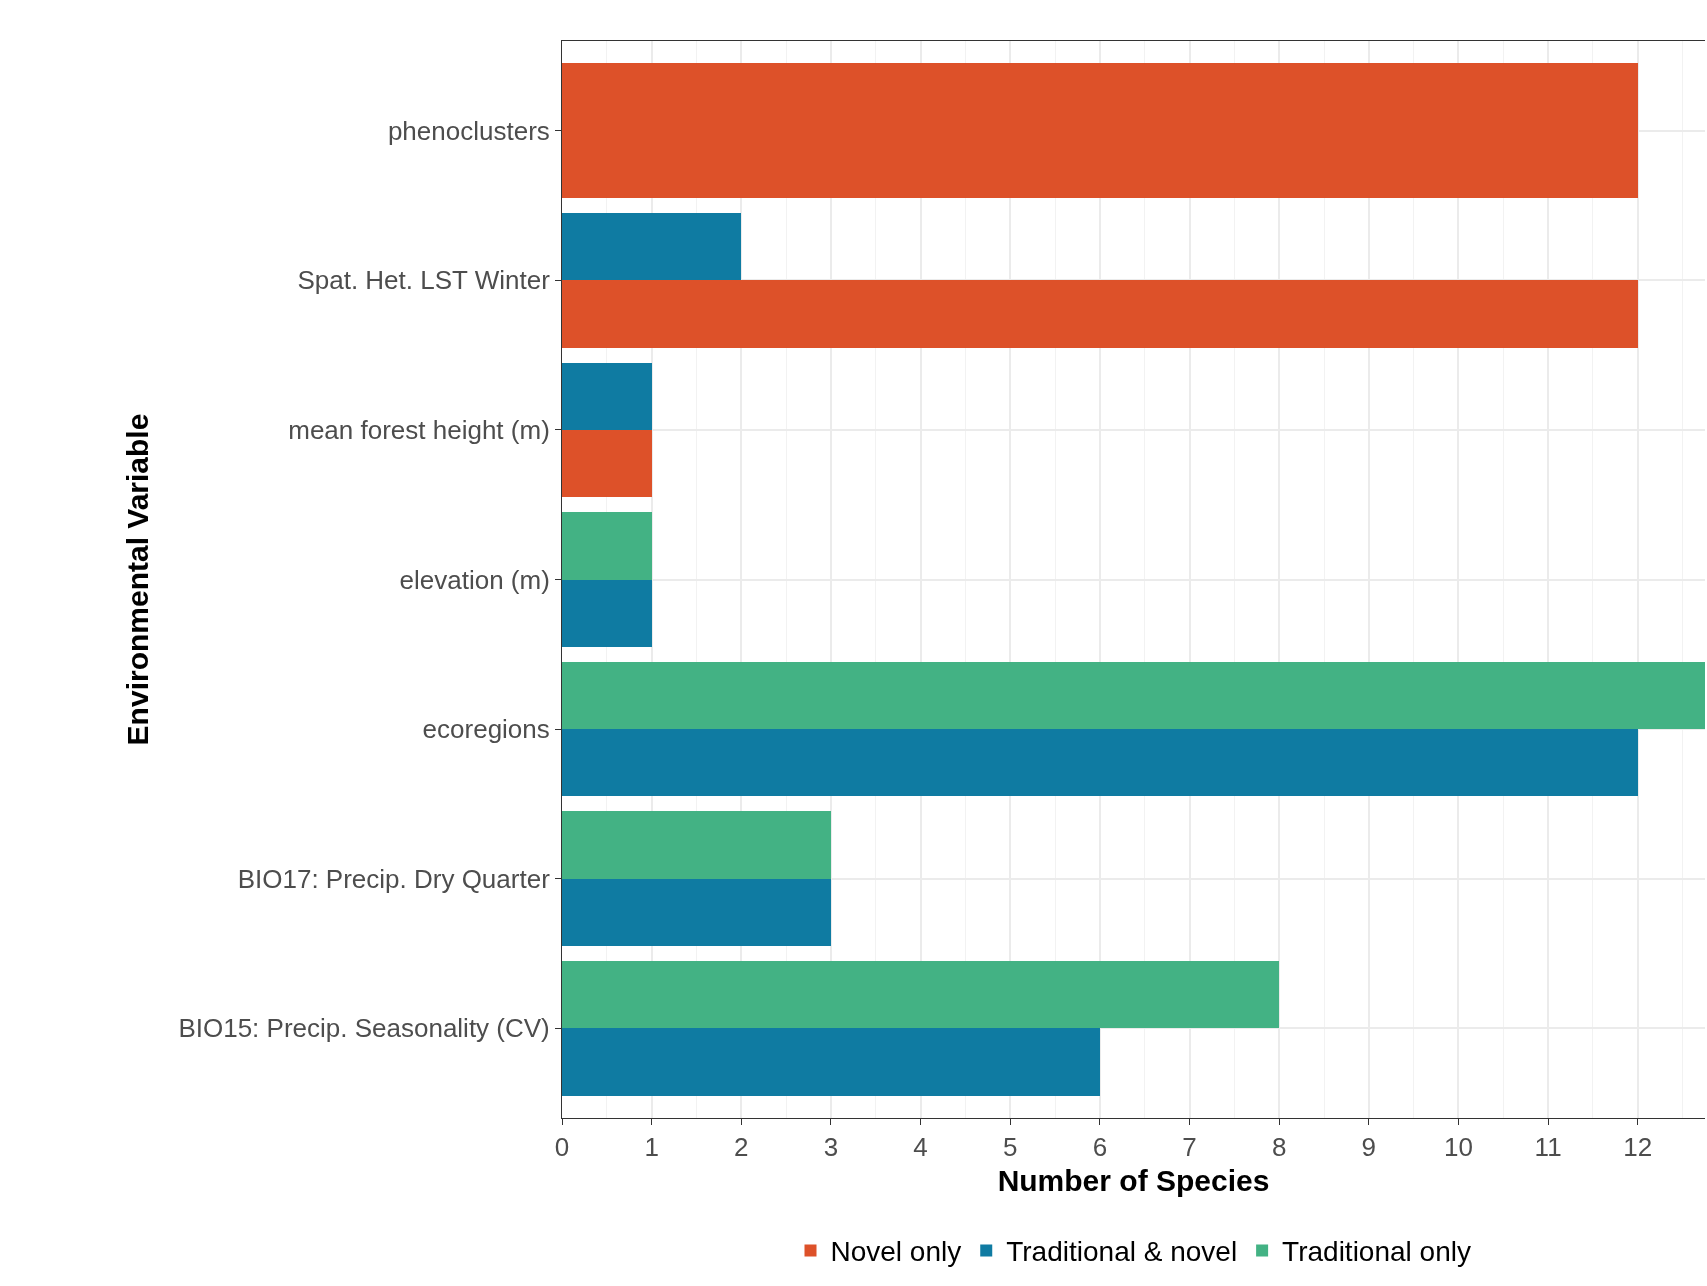  What do you see at coordinates (831, 1147) in the screenshot?
I see `x-tick-label: 3` at bounding box center [831, 1147].